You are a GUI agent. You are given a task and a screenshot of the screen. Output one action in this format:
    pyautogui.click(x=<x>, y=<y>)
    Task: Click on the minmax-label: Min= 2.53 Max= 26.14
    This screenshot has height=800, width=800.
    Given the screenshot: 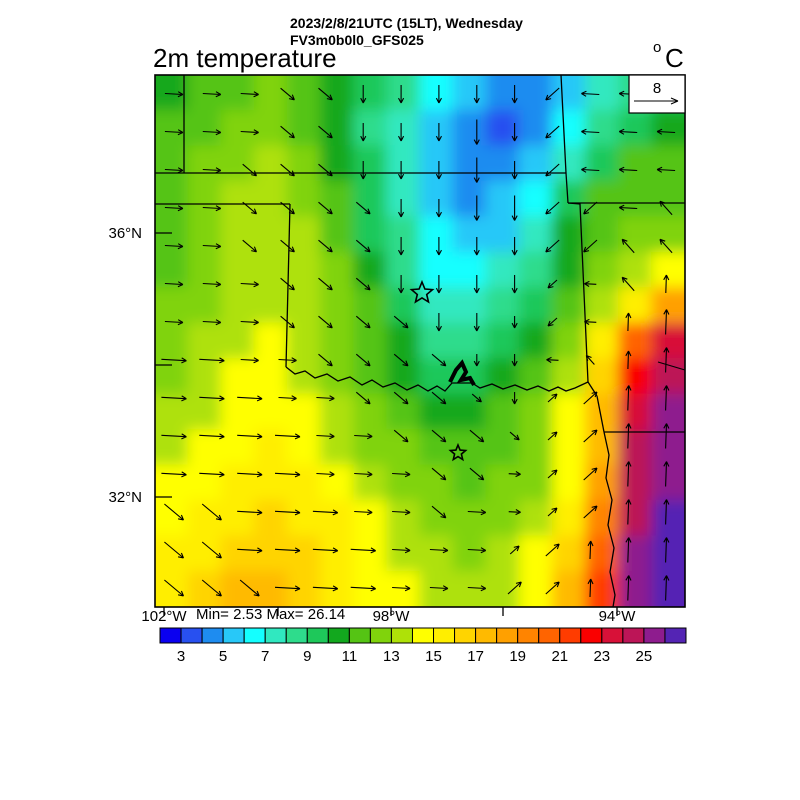 What is the action you would take?
    pyautogui.click(x=270, y=614)
    